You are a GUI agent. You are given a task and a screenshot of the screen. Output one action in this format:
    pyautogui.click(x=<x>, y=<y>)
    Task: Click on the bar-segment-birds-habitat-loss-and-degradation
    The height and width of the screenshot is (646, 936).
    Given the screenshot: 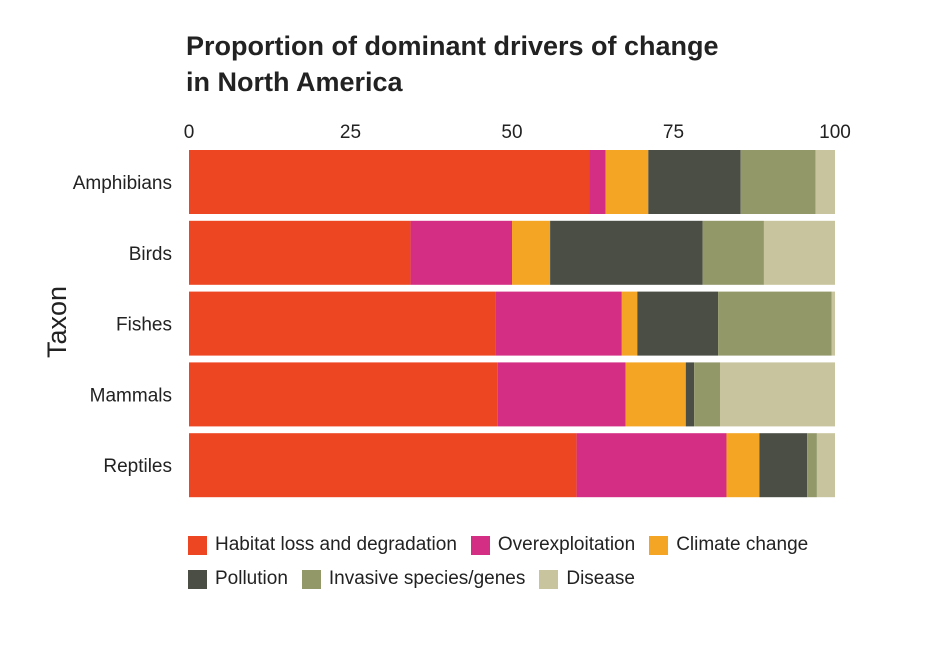 What is the action you would take?
    pyautogui.click(x=300, y=252)
    